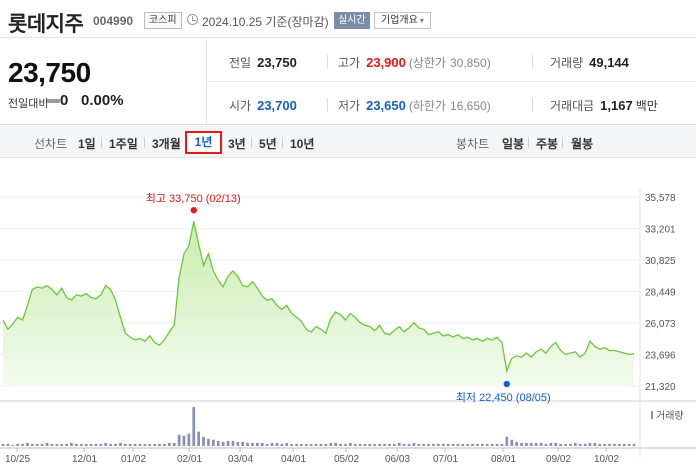 The width and height of the screenshot is (696, 476). I want to click on change-label: 전일대비, so click(28, 104).